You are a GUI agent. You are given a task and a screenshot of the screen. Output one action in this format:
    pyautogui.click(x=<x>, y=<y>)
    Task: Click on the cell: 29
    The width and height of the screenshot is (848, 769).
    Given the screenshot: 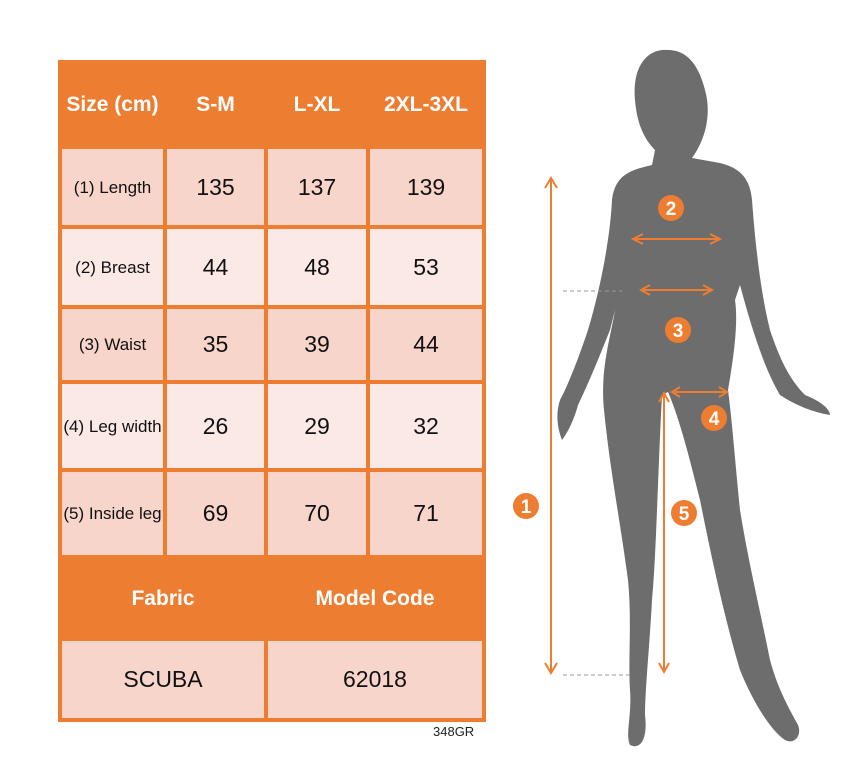 What is the action you would take?
    pyautogui.click(x=317, y=426)
    